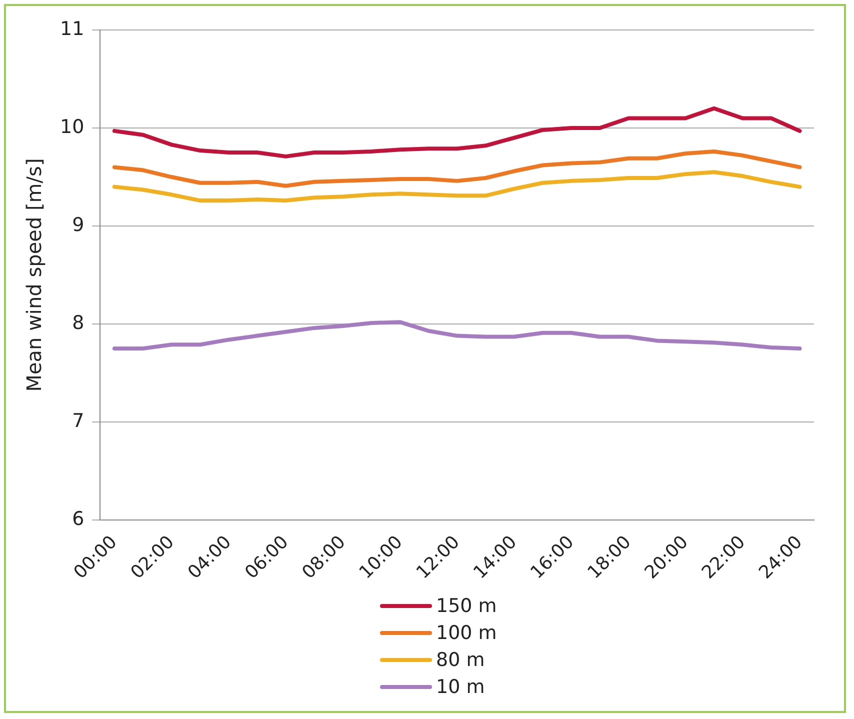  Describe the element at coordinates (460, 687) in the screenshot. I see `legend-label: 10 m` at that location.